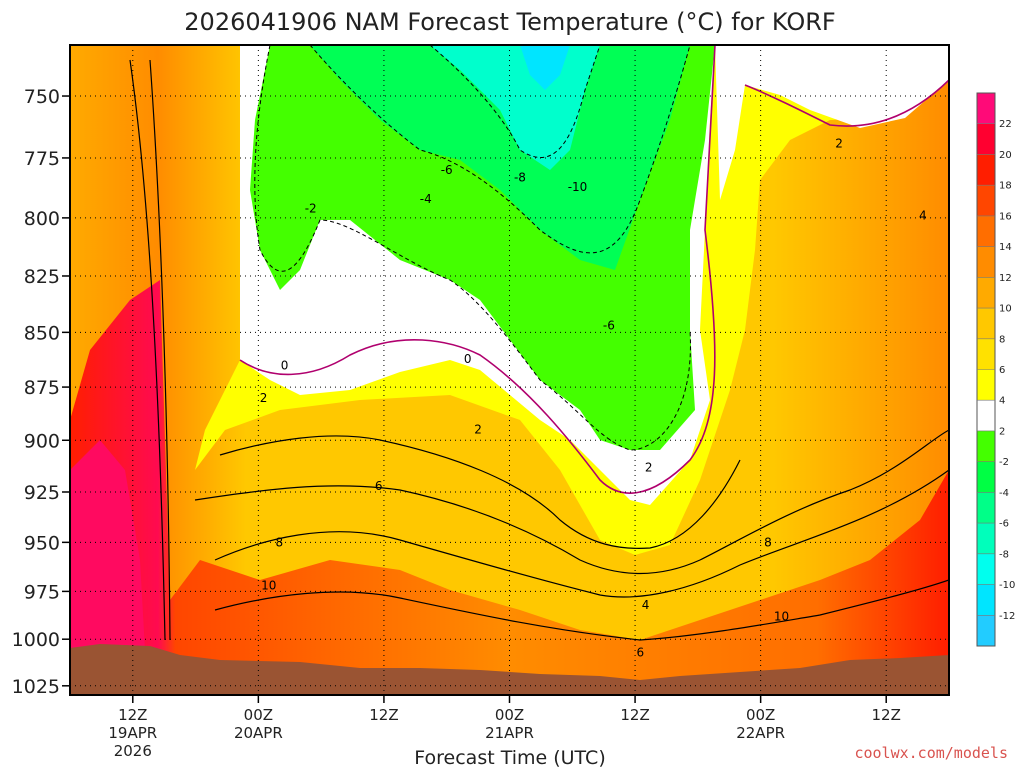  I want to click on y-tick-label: 1025, so click(36, 687).